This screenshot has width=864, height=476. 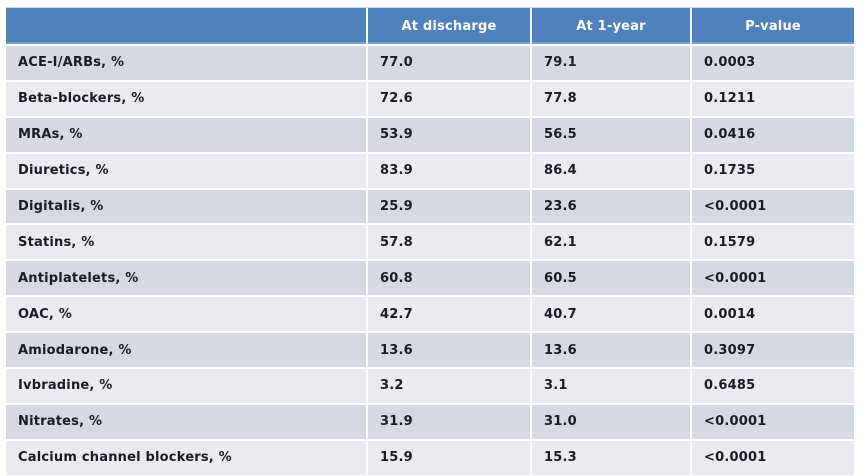 What do you see at coordinates (773, 63) in the screenshot?
I see `p-value-cell: 0.0003` at bounding box center [773, 63].